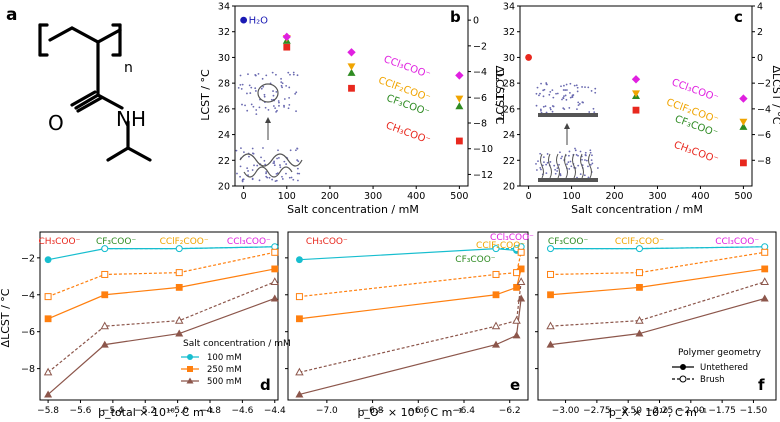 This screenshot has width=780, height=422. Describe the element at coordinates (6, 317) in the screenshot. I see `panel-d-ylabel: ΔLCST / °C` at that location.